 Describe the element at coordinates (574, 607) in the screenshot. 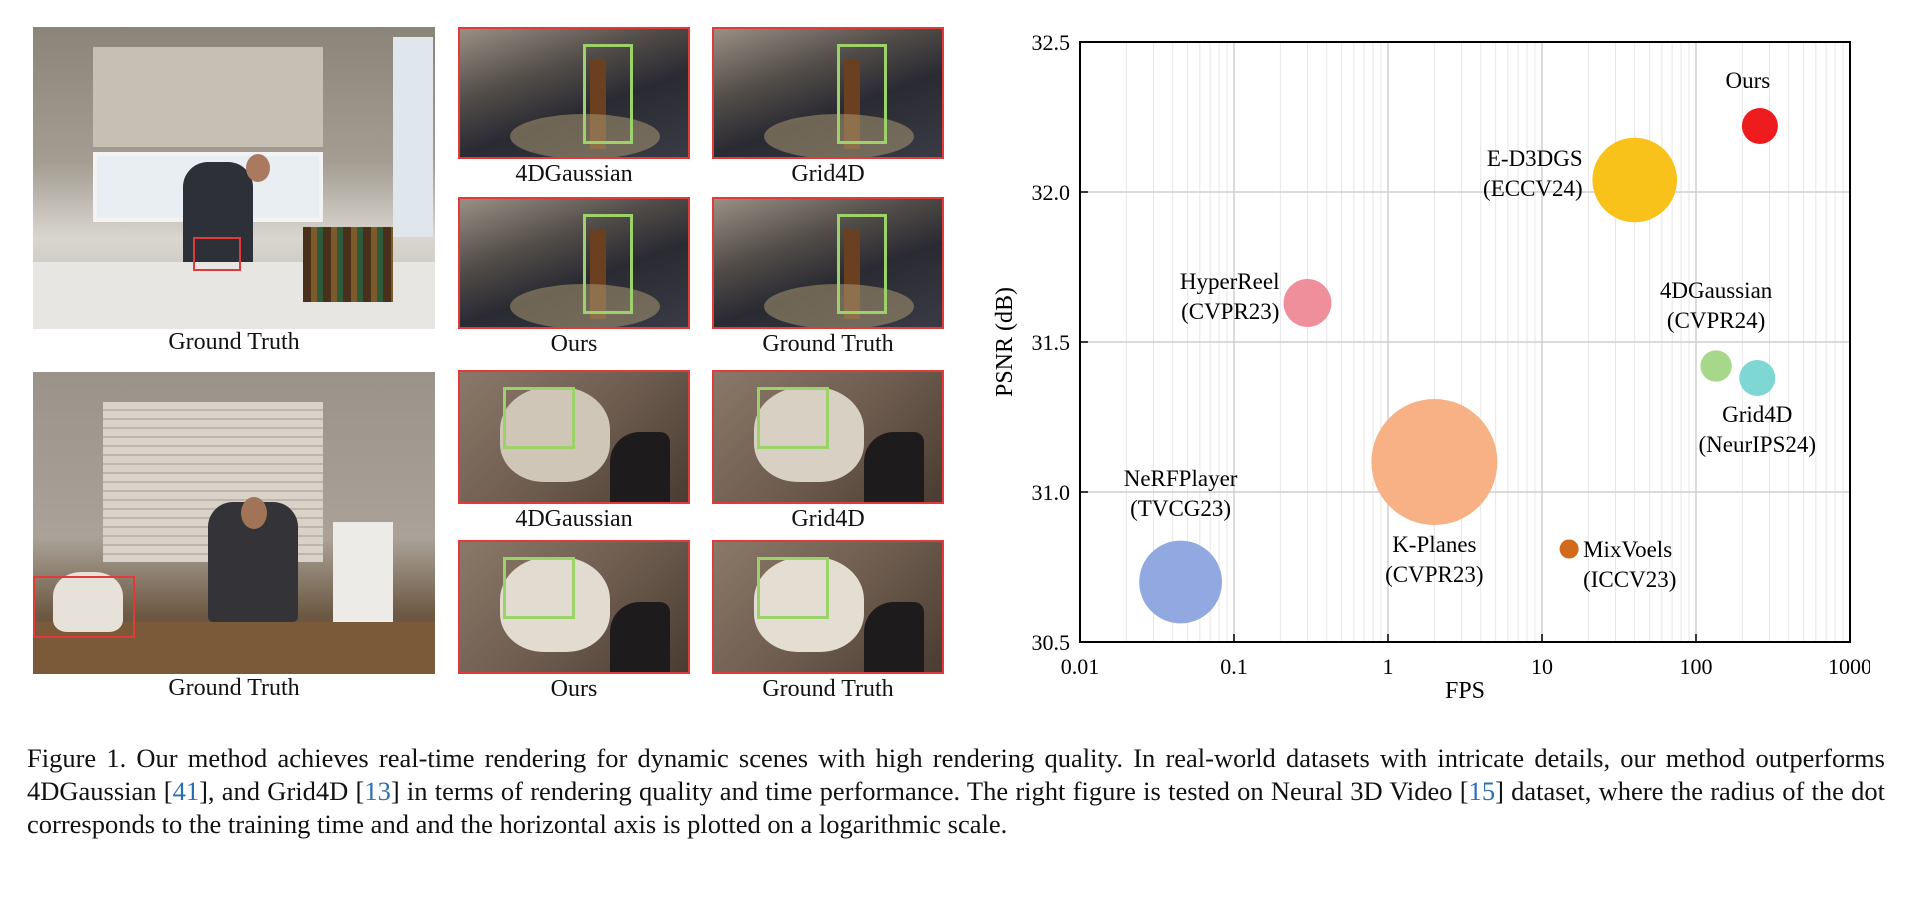

I see `scene2-crop-ours` at that location.